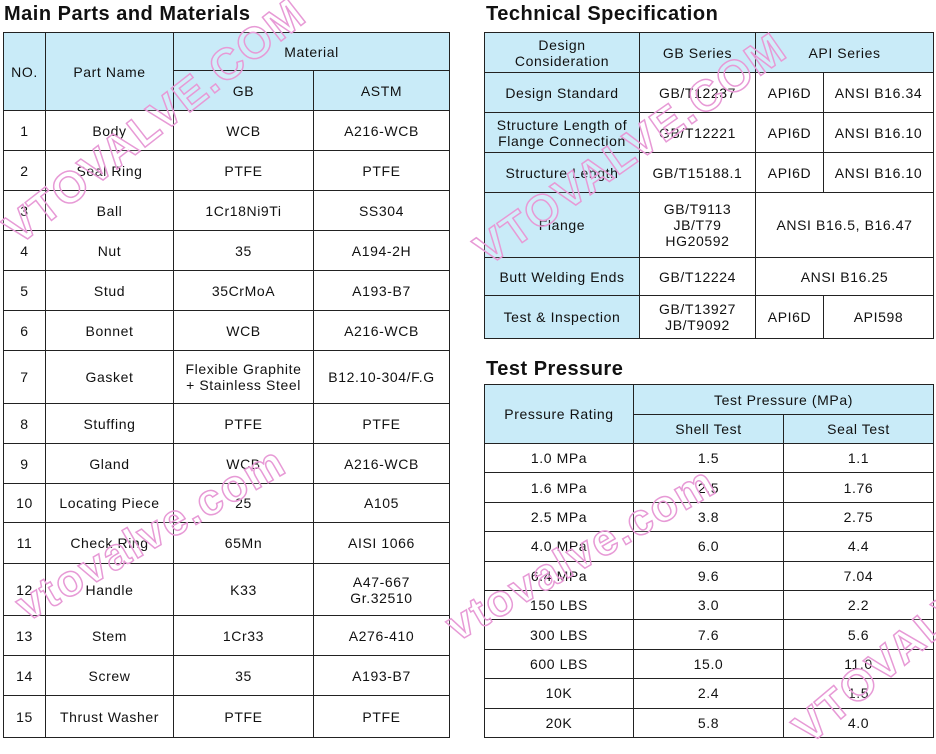 The height and width of the screenshot is (754, 936). What do you see at coordinates (697, 92) in the screenshot?
I see `cell: GB/T12237` at bounding box center [697, 92].